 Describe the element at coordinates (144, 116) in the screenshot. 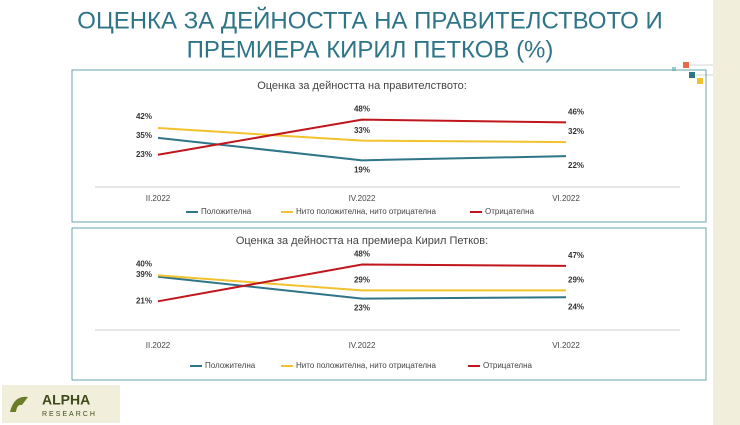

I see `value-label: 42%` at that location.